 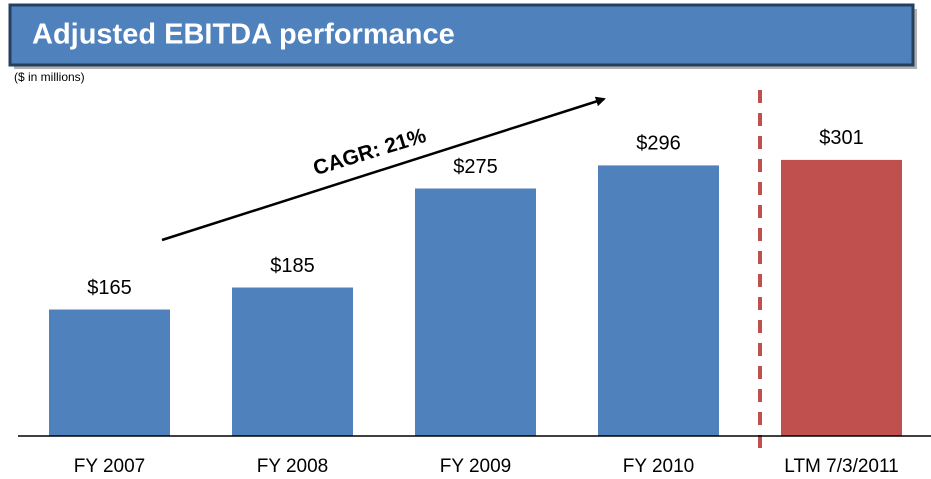 I want to click on value-label: $165, so click(x=109, y=288).